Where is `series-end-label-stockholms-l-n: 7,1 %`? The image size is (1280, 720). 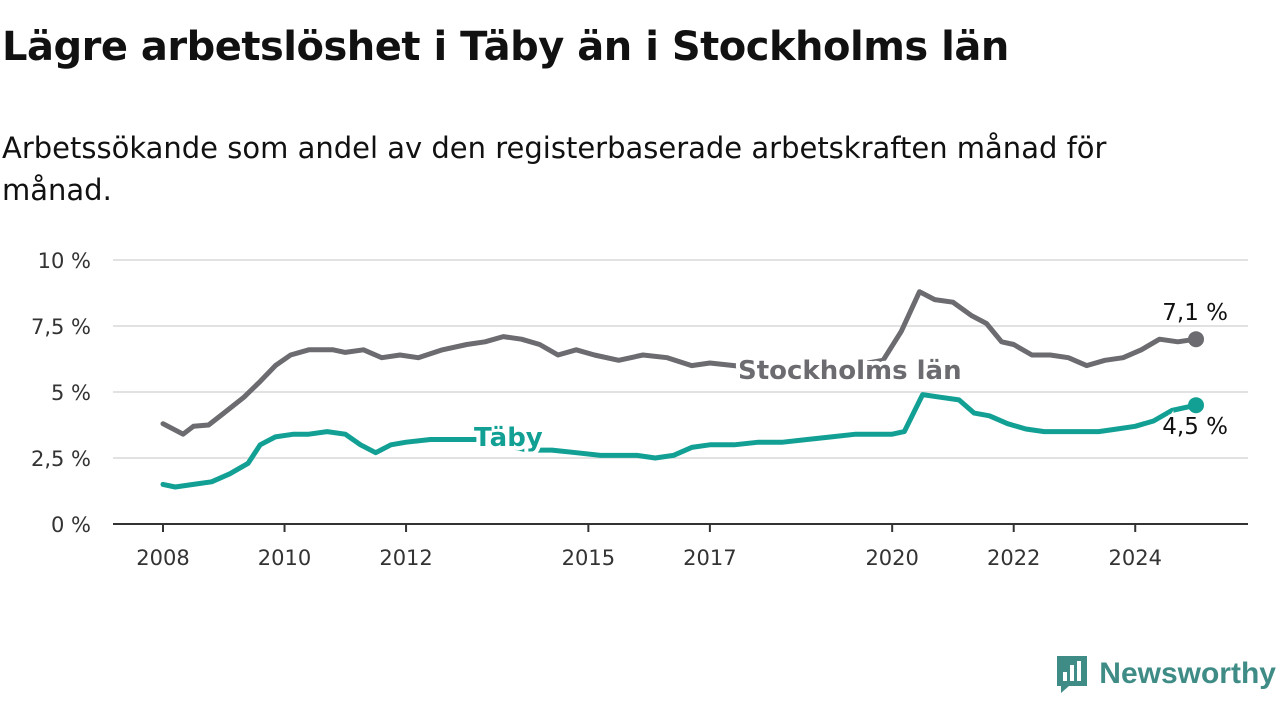
series-end-label-stockholms-l-n: 7,1 % is located at coordinates (1195, 313).